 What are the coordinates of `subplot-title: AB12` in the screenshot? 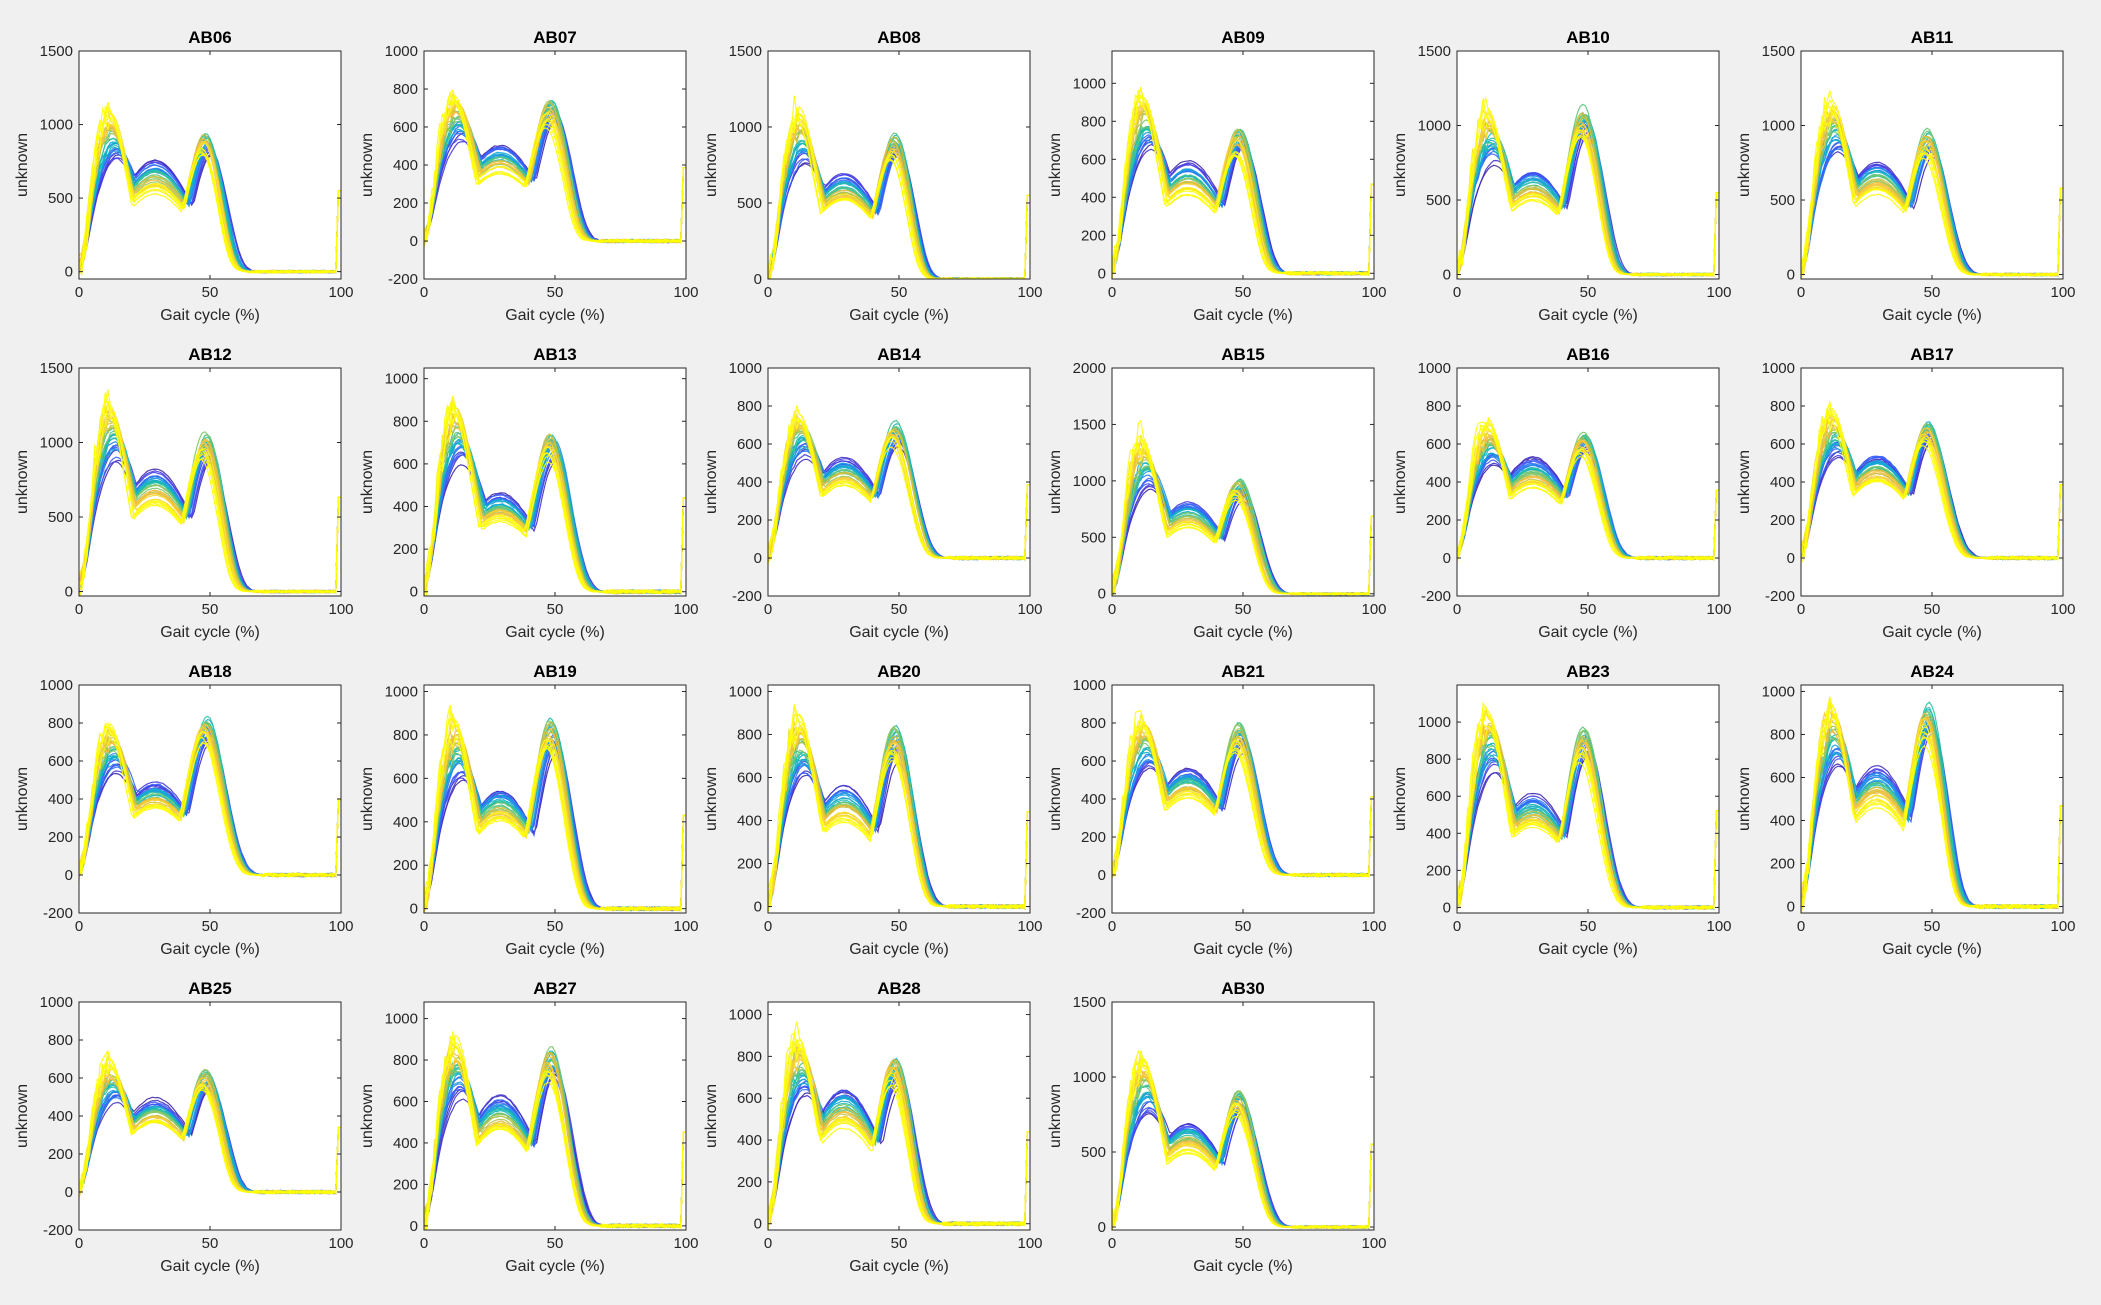 It's located at (209, 354).